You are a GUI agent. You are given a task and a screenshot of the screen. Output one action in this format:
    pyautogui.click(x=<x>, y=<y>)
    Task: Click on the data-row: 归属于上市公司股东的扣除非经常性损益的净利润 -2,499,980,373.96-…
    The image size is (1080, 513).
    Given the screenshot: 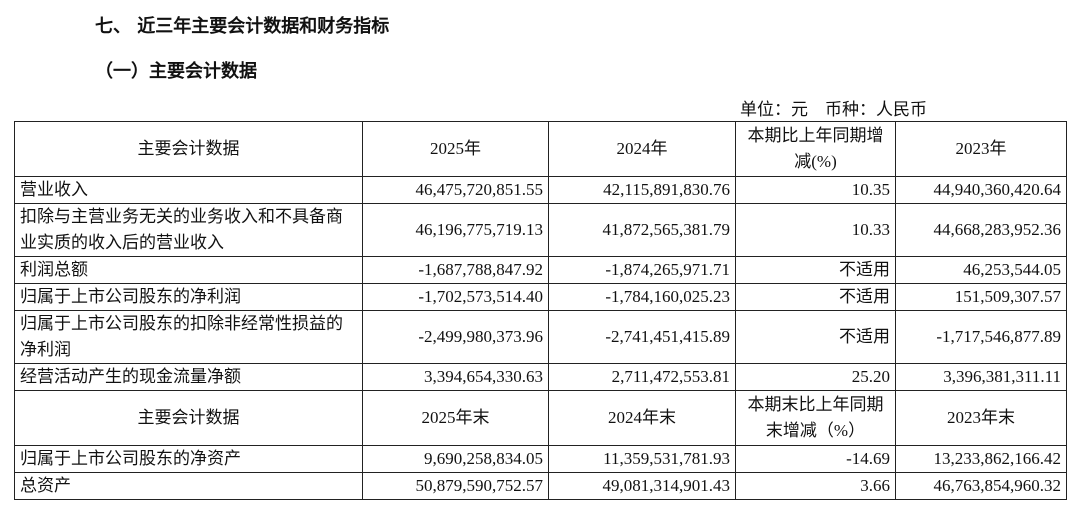 What is the action you would take?
    pyautogui.click(x=540, y=337)
    